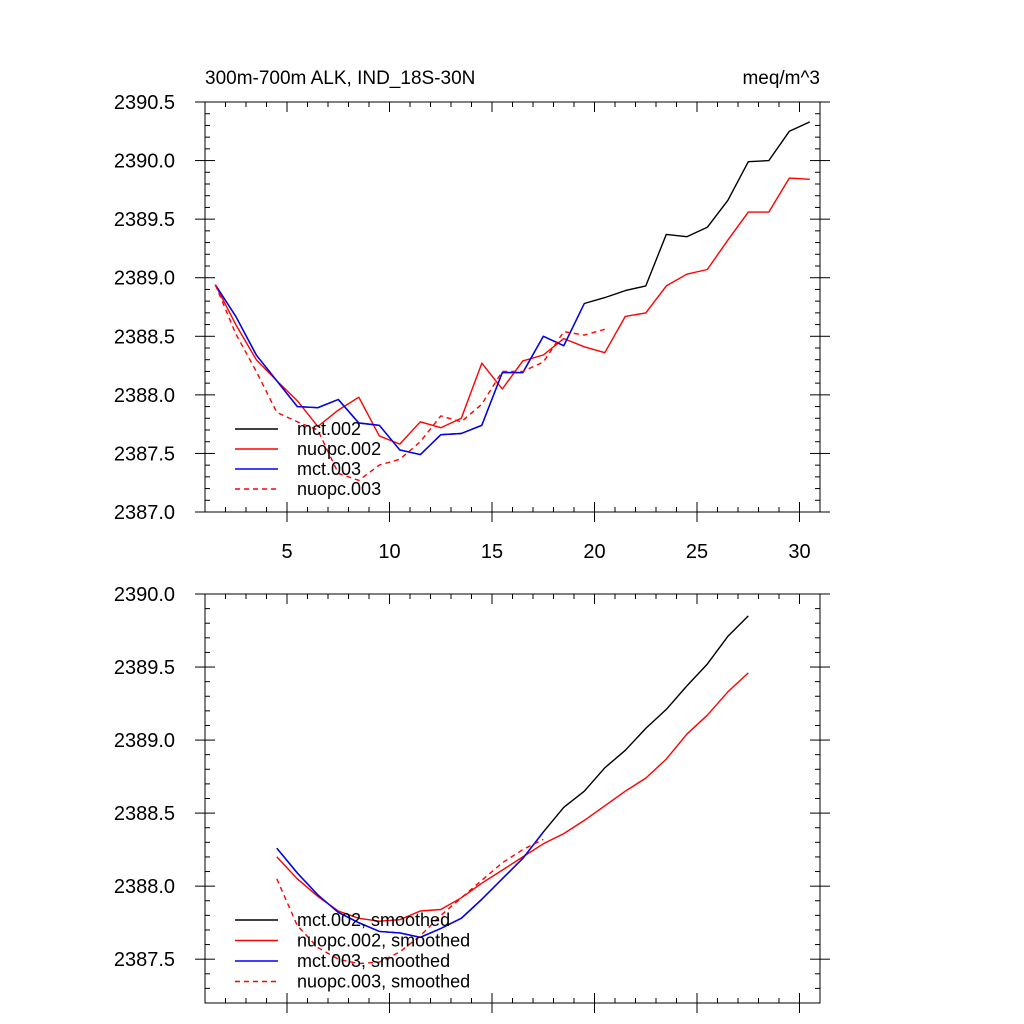  Describe the element at coordinates (144, 103) in the screenshot. I see `y-tick-label: 2390.5` at that location.